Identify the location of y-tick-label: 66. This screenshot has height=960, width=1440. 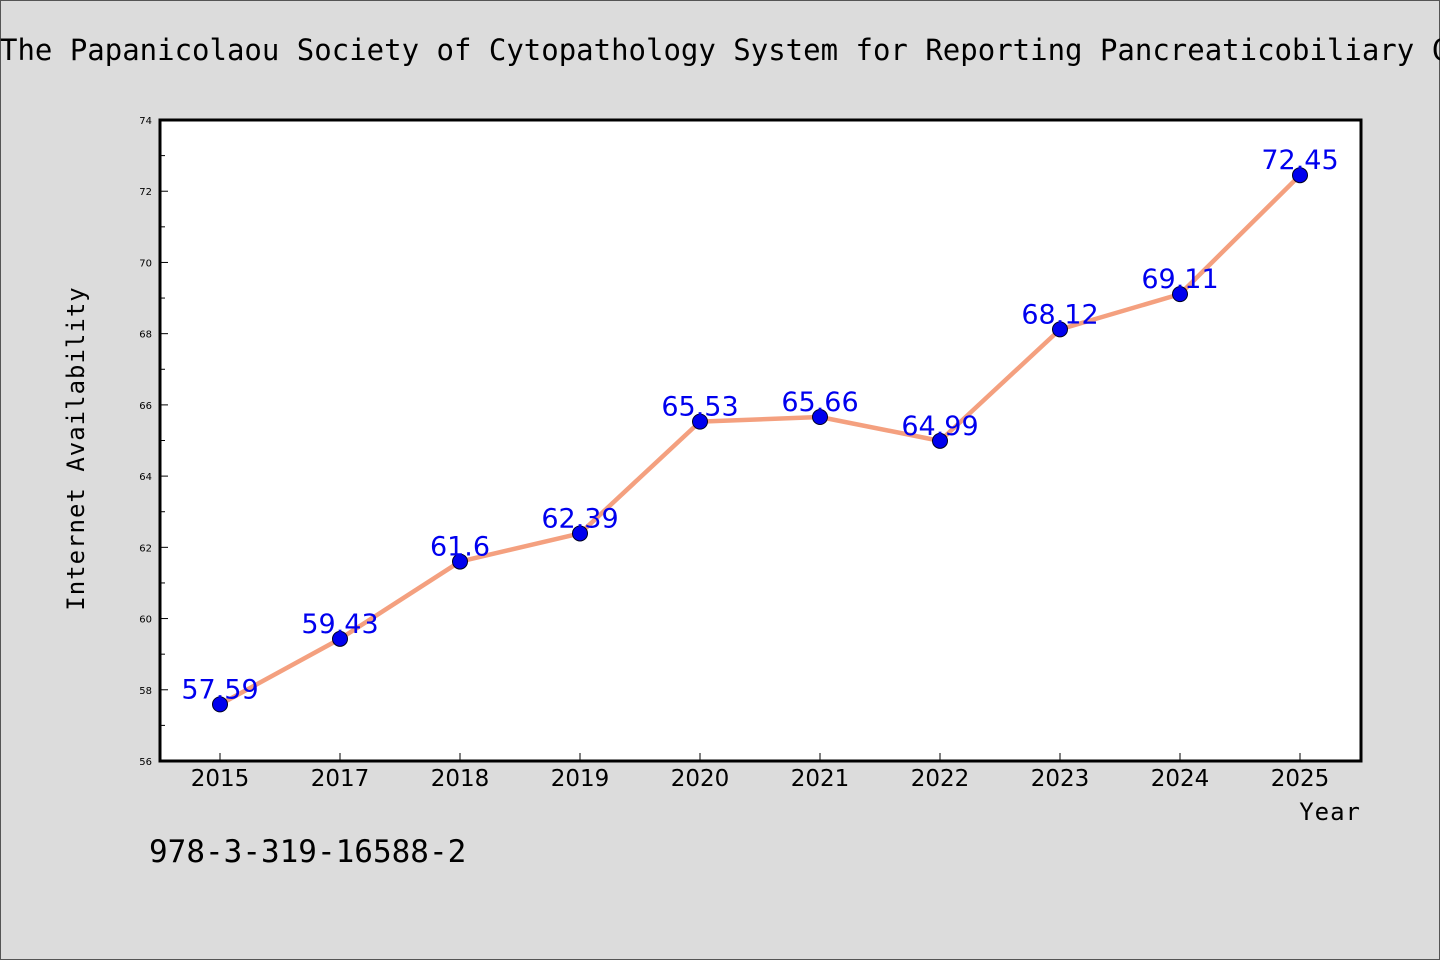
(145, 406).